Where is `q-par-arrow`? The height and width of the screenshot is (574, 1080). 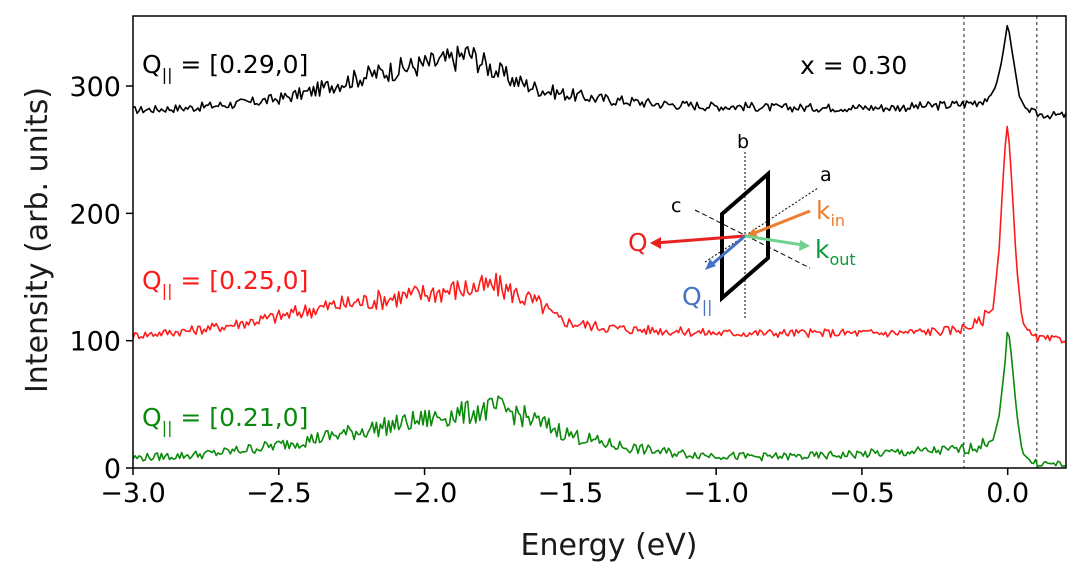 q-par-arrow is located at coordinates (727, 251).